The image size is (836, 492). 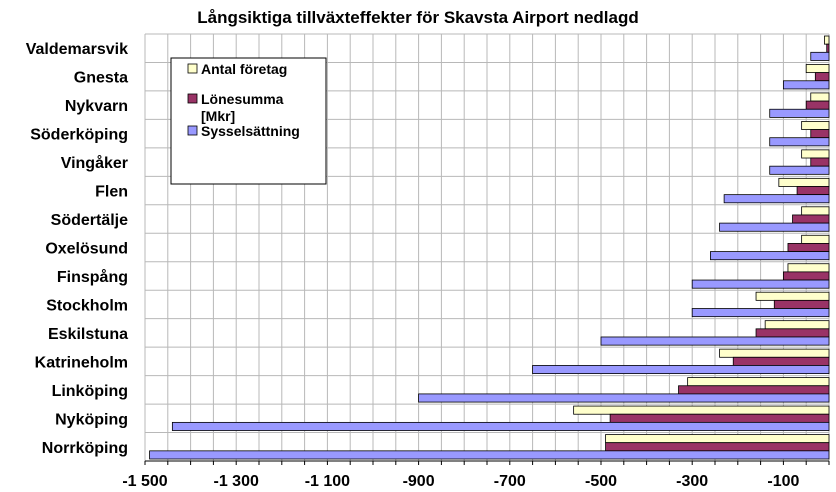 What do you see at coordinates (192, 68) in the screenshot?
I see `legend-swatch-foretag` at bounding box center [192, 68].